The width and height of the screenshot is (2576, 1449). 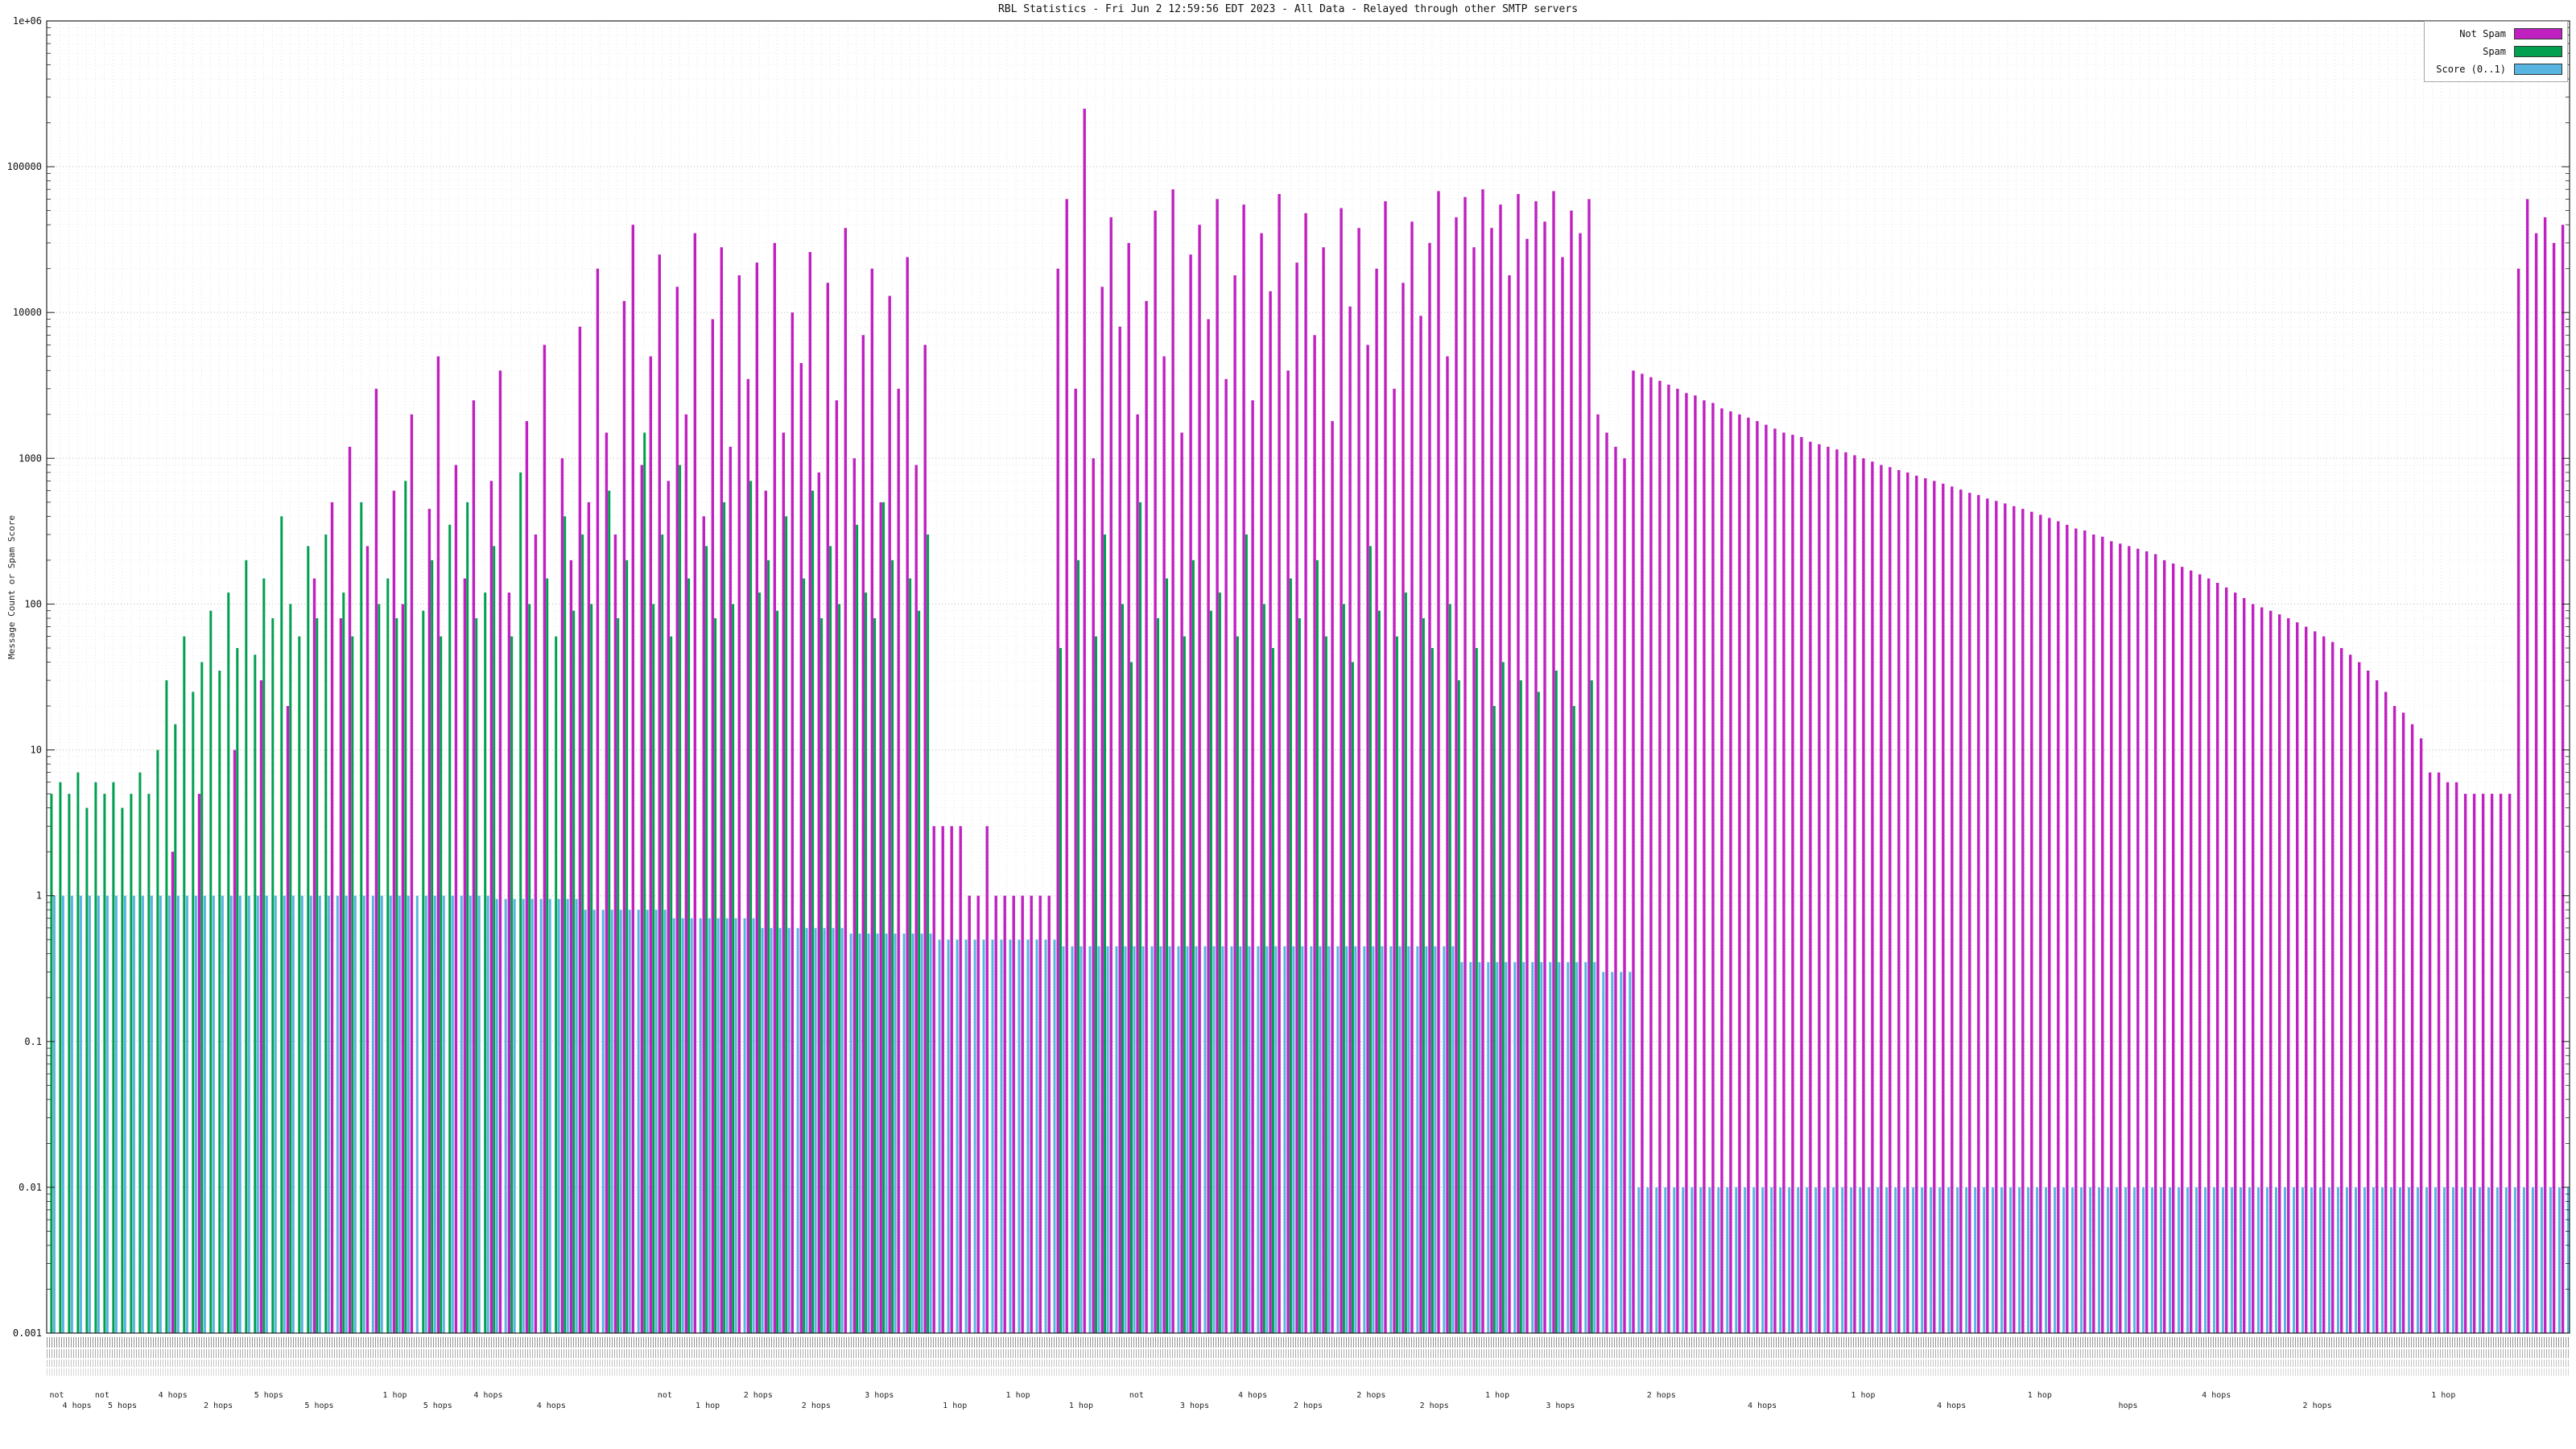 I want to click on legend-item: Score (0..1), so click(x=2499, y=69).